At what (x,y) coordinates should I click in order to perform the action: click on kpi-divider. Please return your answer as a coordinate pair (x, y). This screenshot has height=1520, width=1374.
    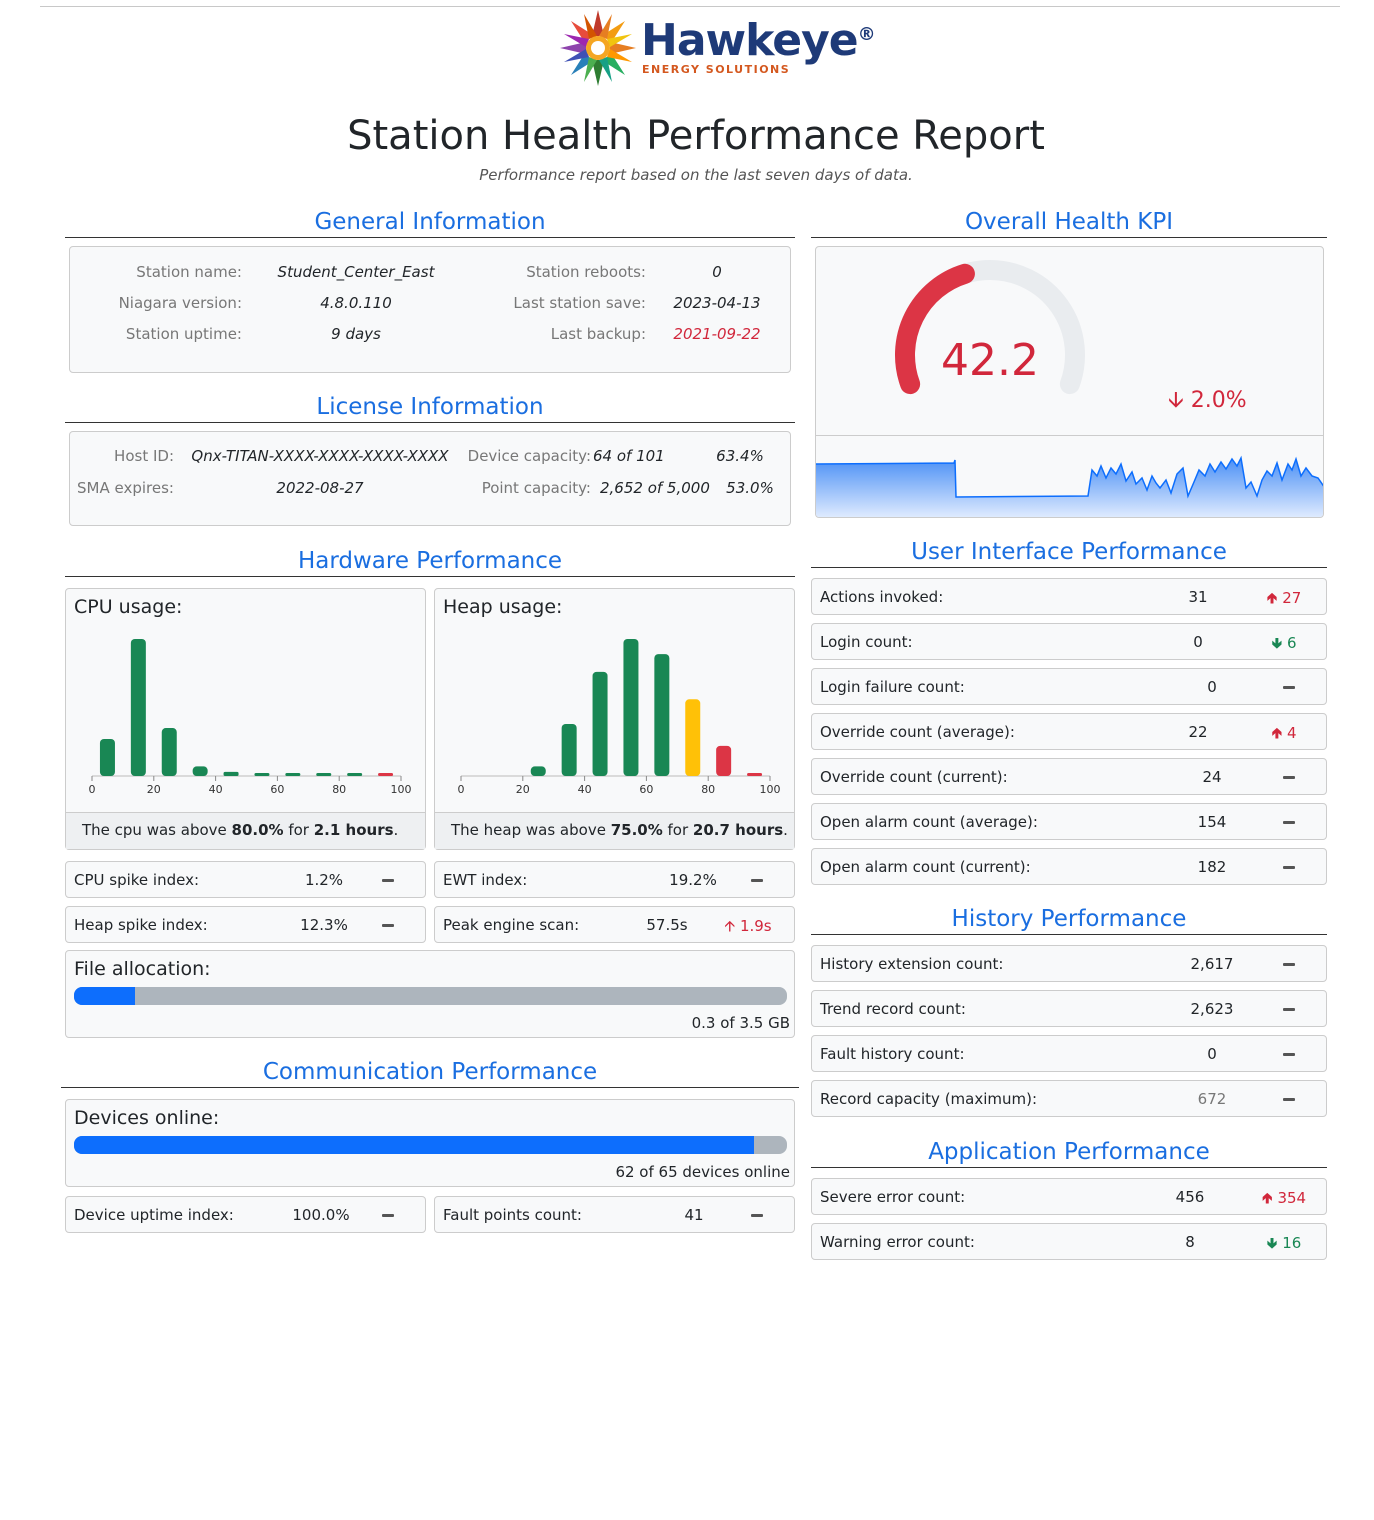
    Looking at the image, I should click on (1069, 435).